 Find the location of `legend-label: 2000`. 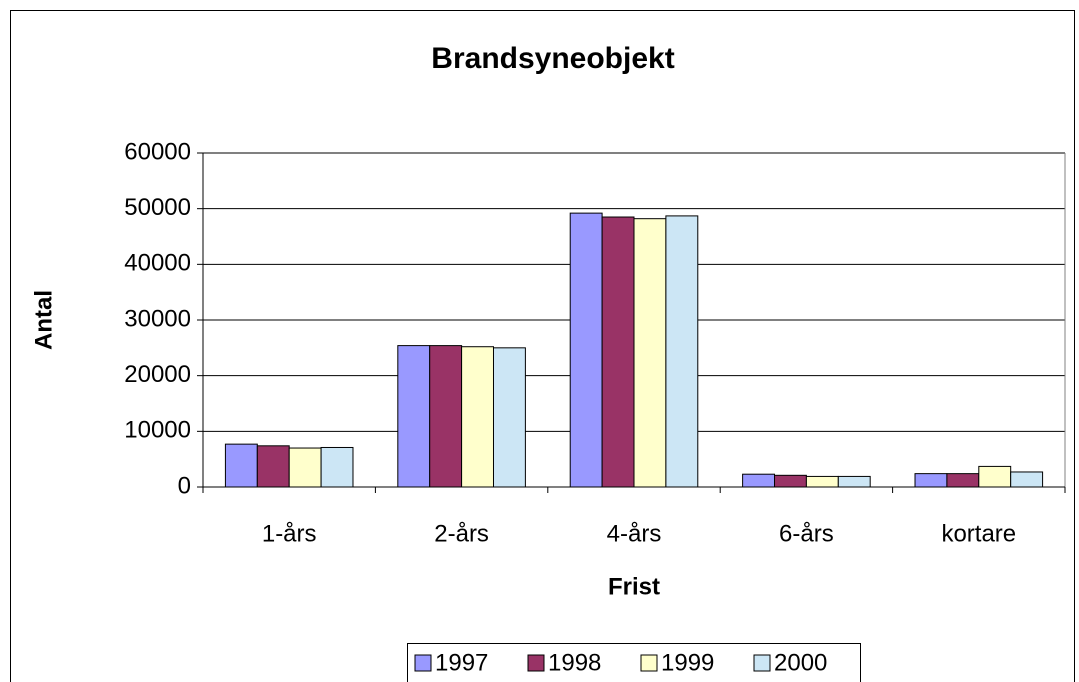

legend-label: 2000 is located at coordinates (800, 662).